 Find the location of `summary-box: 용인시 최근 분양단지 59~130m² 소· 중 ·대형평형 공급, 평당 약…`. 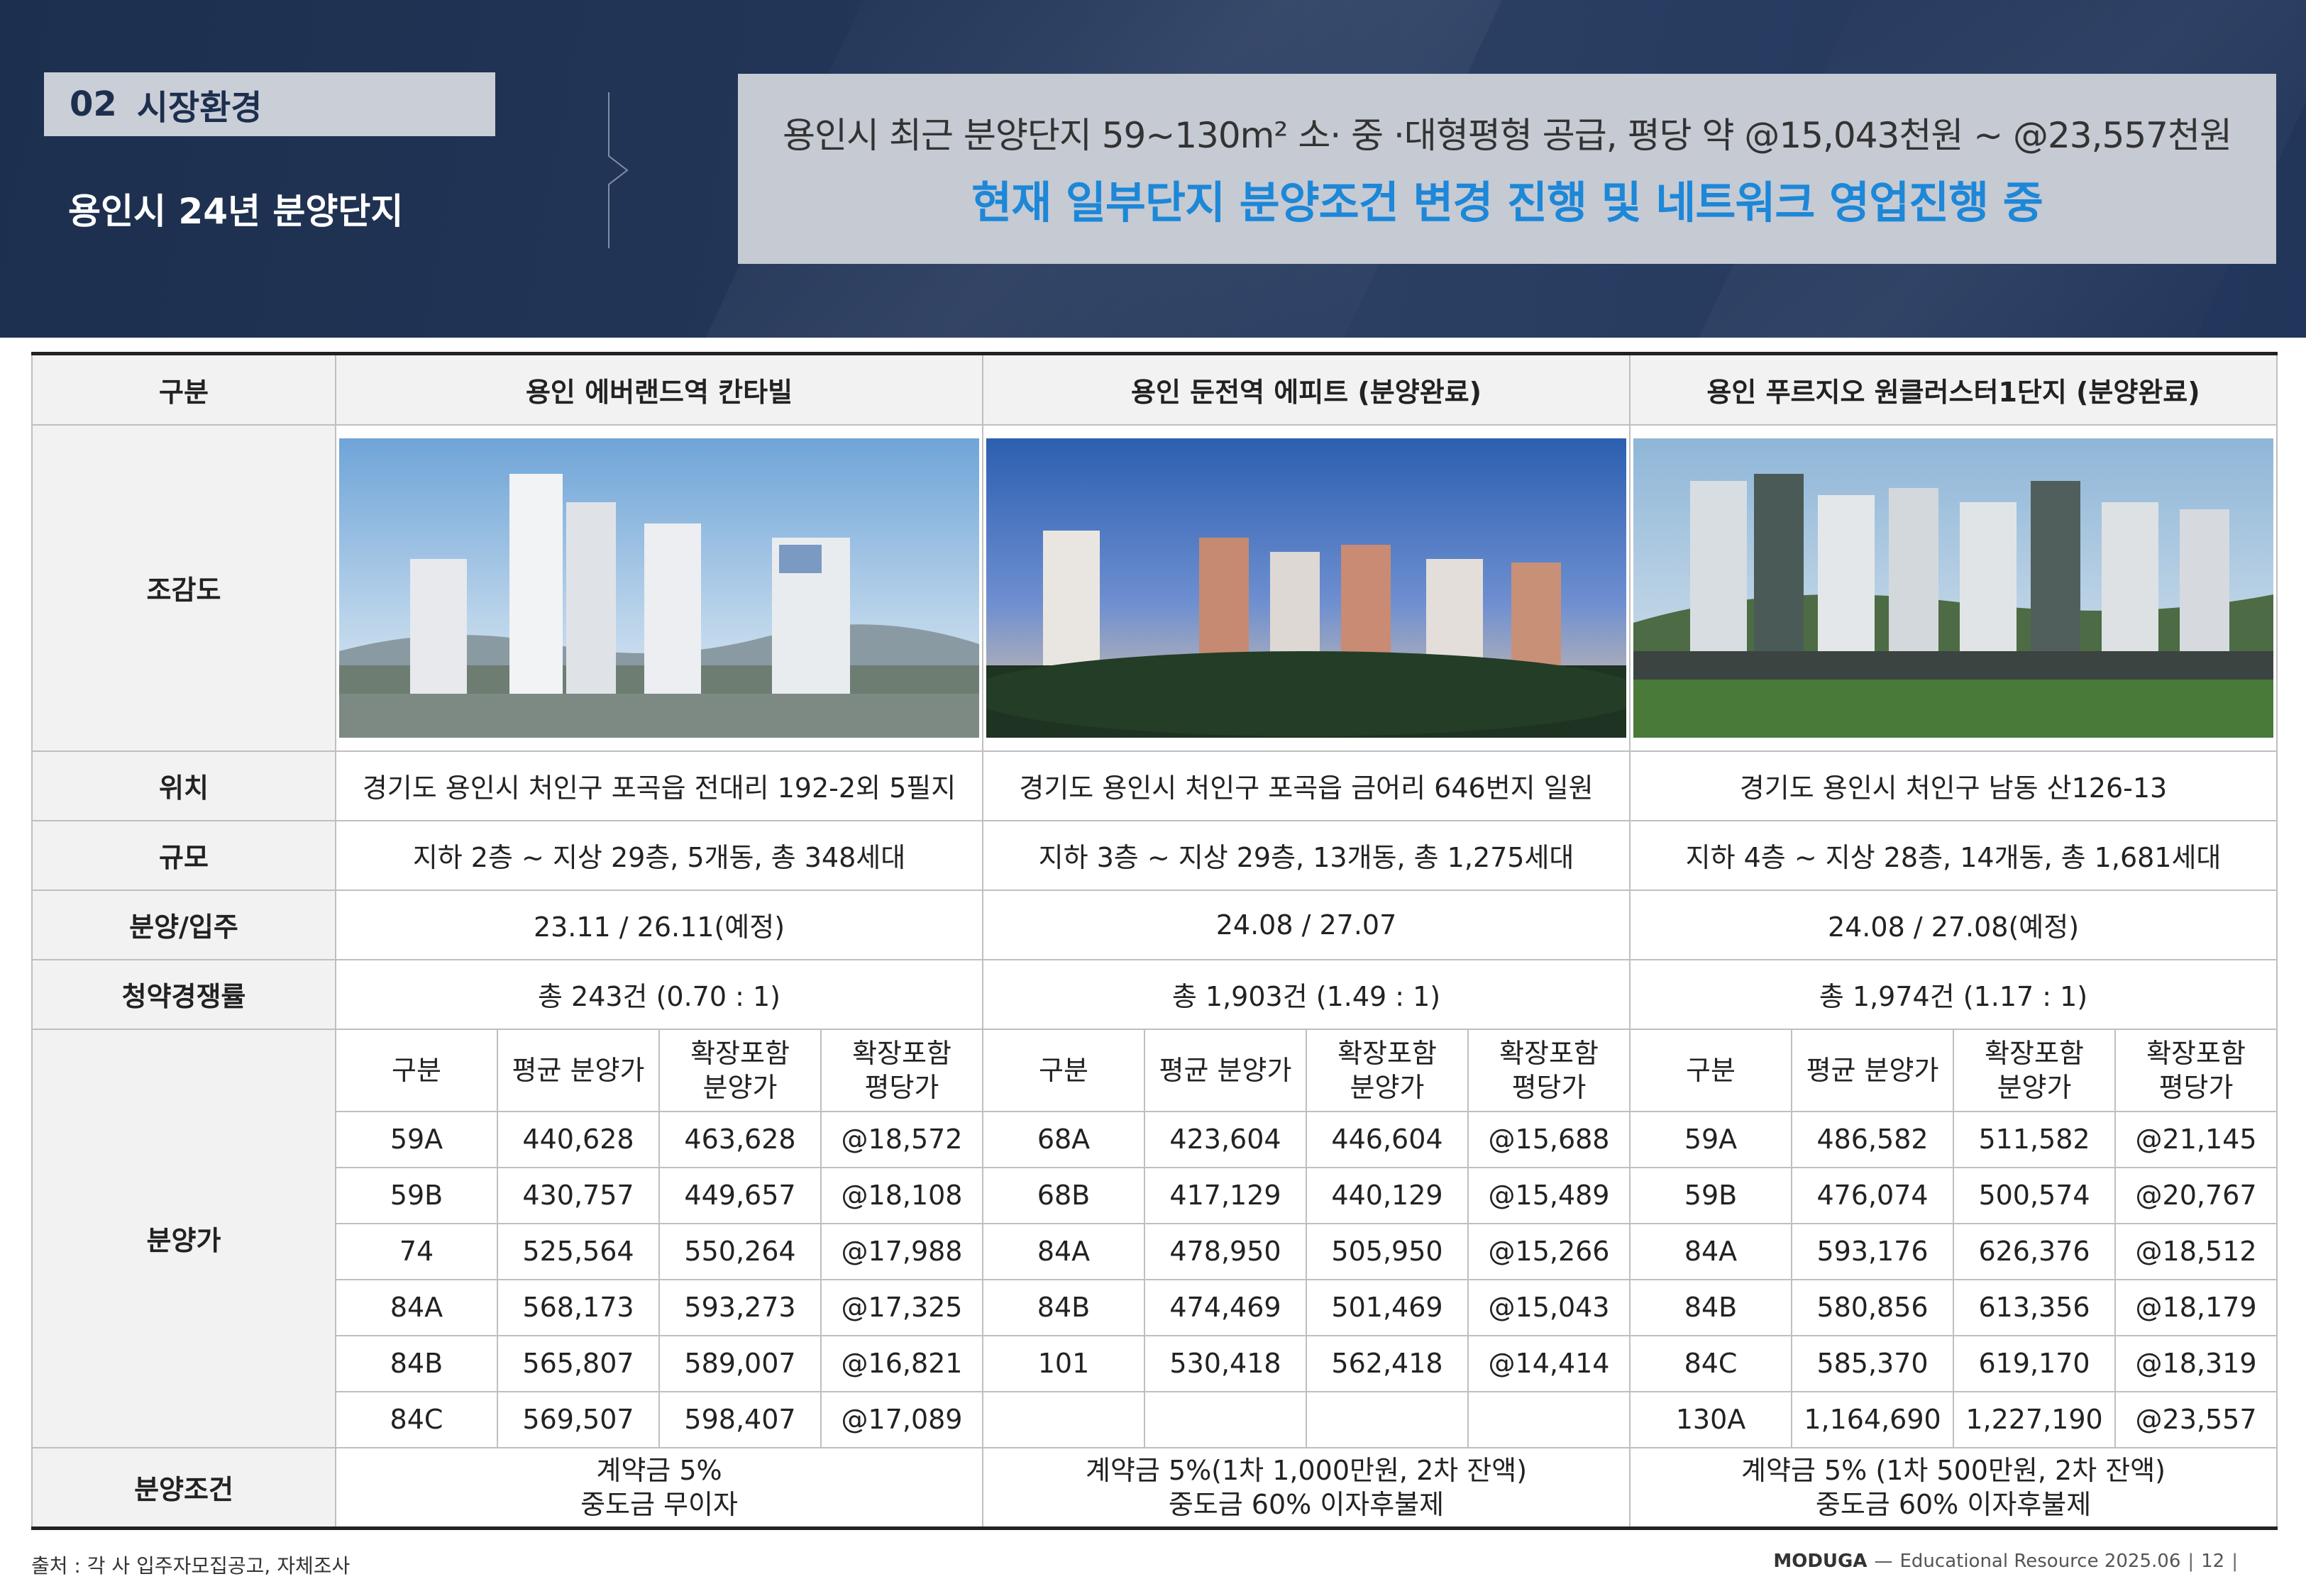

summary-box: 용인시 최근 분양단지 59~130m² 소· 중 ·대형평형 공급, 평당 약… is located at coordinates (1507, 169).